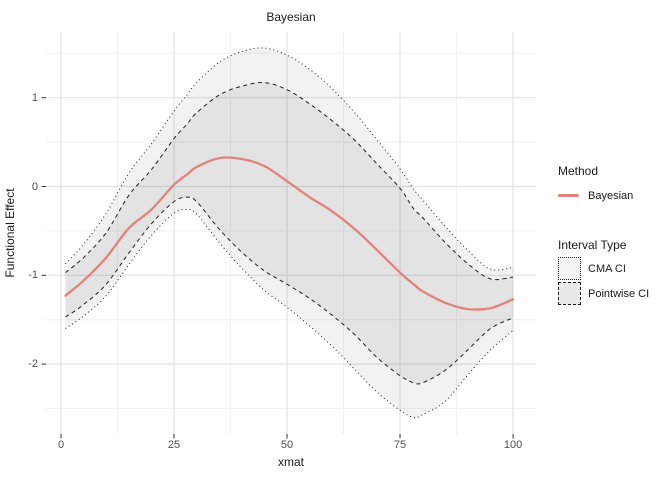 This screenshot has width=672, height=480. Describe the element at coordinates (578, 171) in the screenshot. I see `legend-title-method: Method` at that location.